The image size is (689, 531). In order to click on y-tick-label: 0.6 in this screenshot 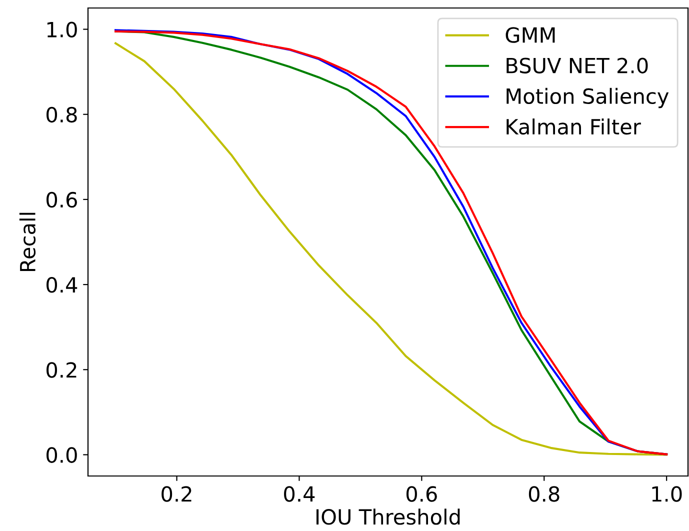, I will do `click(61, 200)`.